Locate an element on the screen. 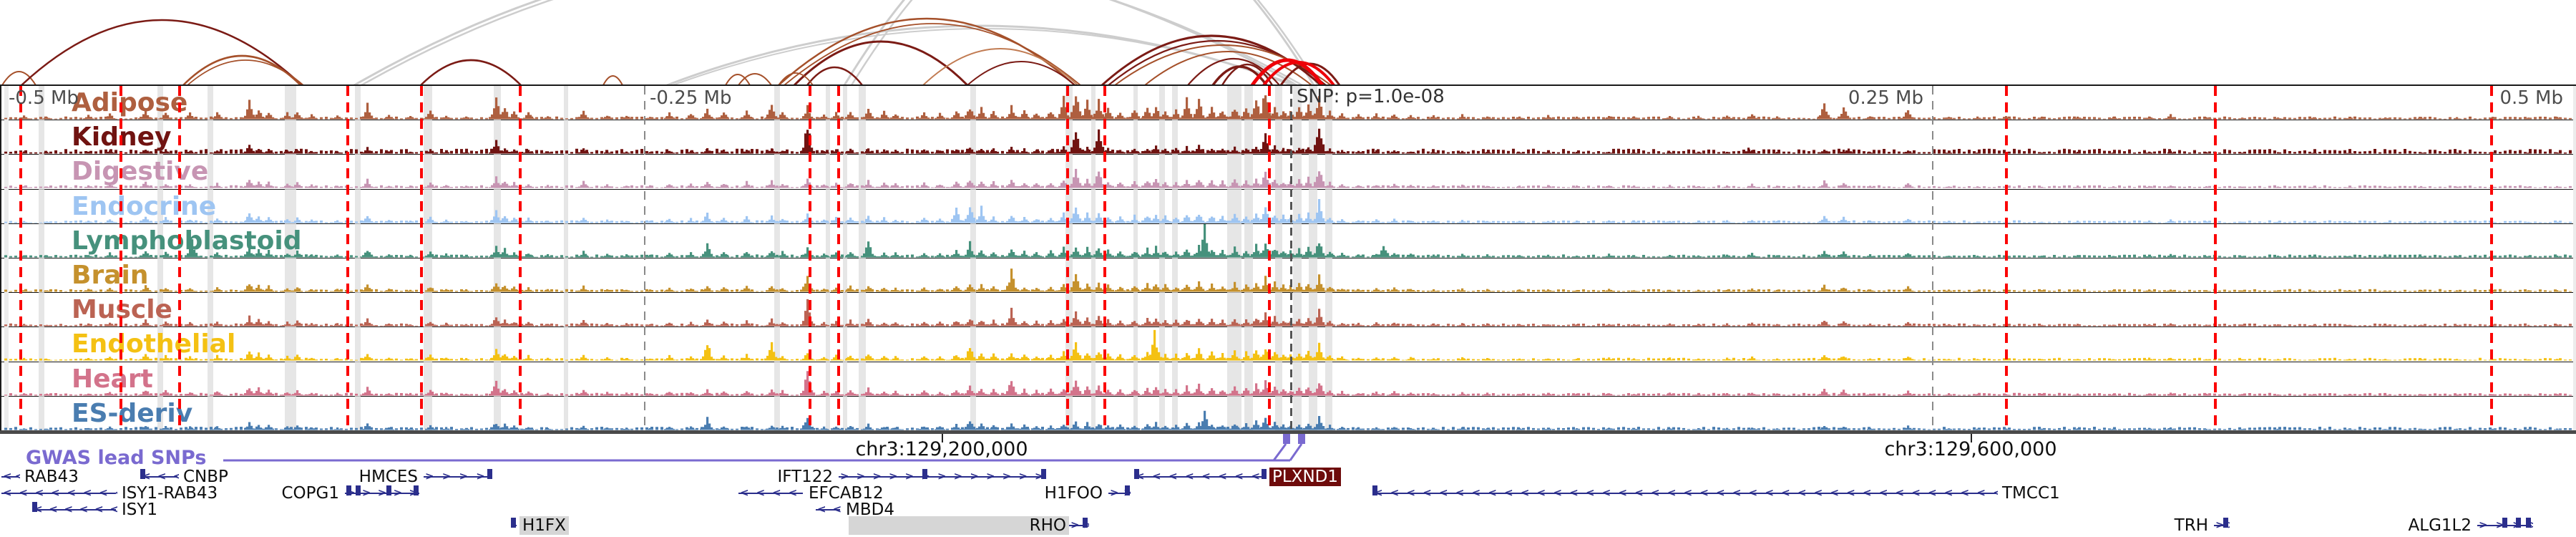  gwas-snp-marker is located at coordinates (1301, 439).